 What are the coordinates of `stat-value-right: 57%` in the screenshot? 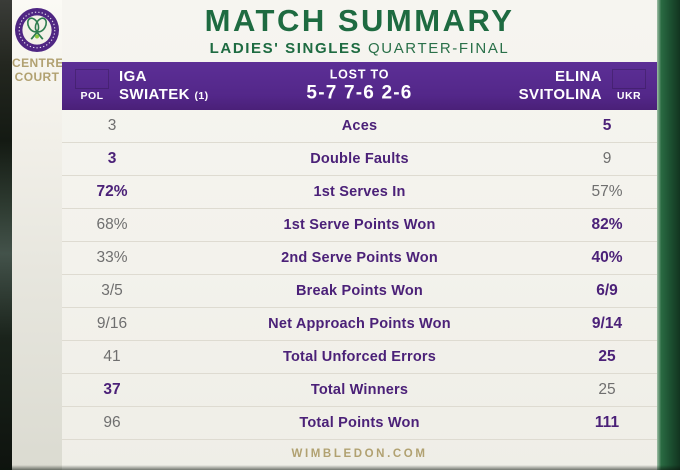 It's located at (607, 191).